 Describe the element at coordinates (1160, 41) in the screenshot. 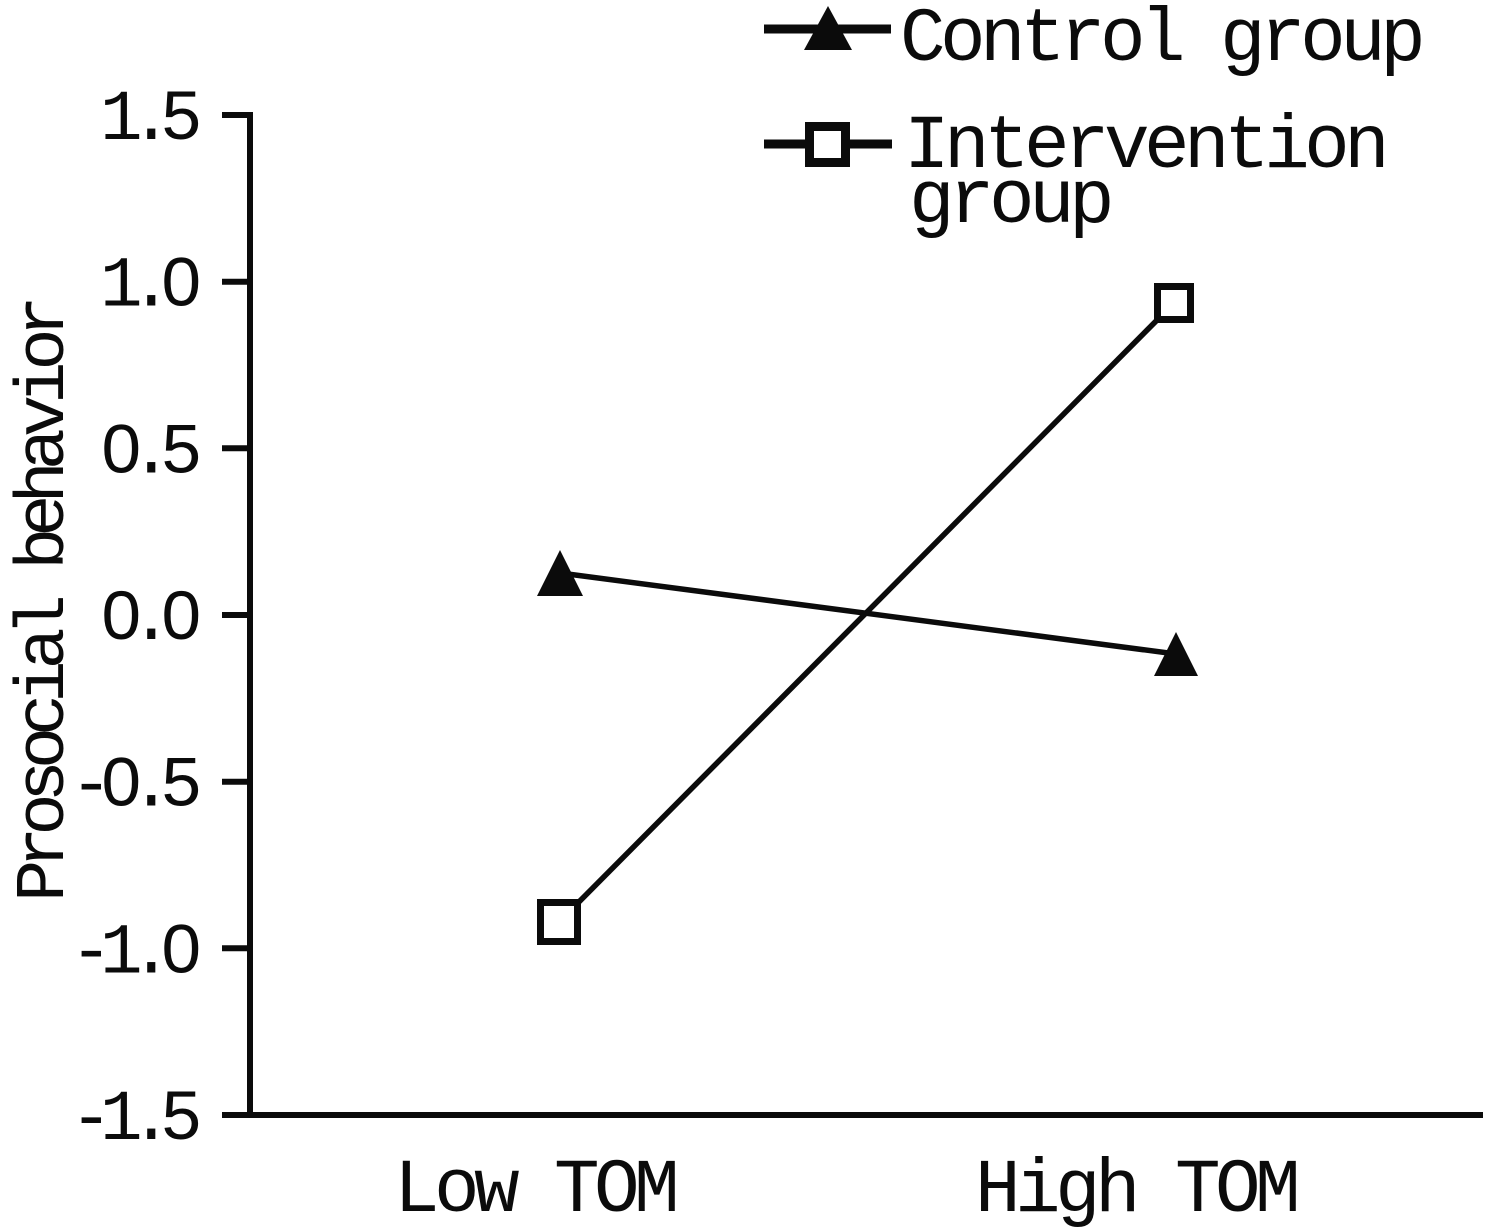

I see `svg-text: Control group` at that location.